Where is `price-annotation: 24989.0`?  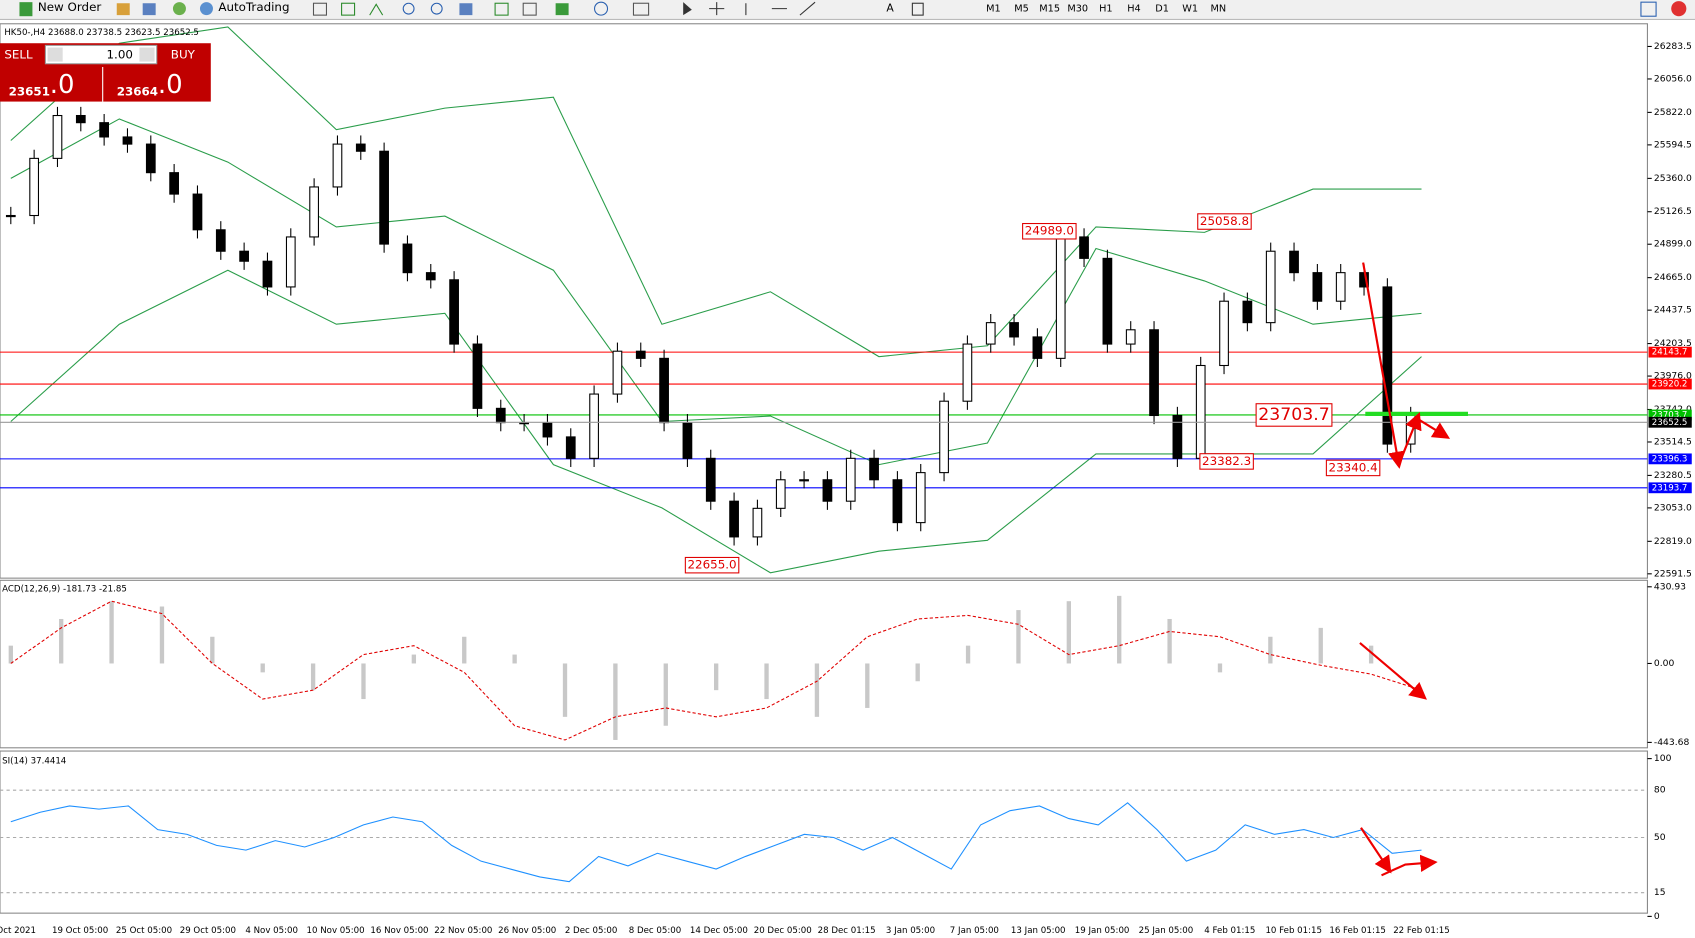
price-annotation: 24989.0 is located at coordinates (1049, 231).